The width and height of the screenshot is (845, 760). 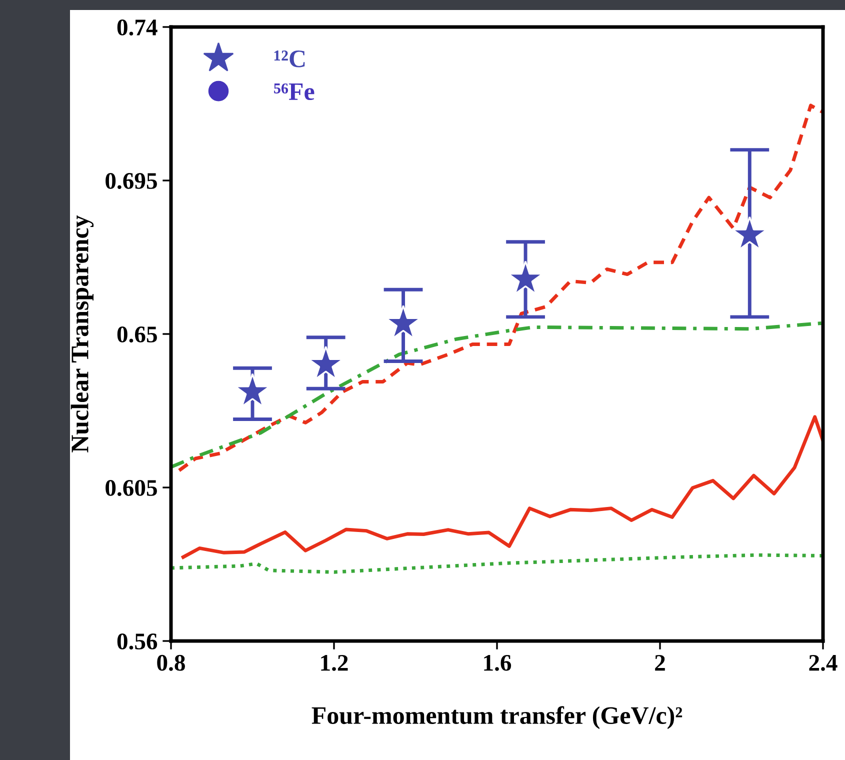 What do you see at coordinates (171, 662) in the screenshot?
I see `x-tick-label: 0.8` at bounding box center [171, 662].